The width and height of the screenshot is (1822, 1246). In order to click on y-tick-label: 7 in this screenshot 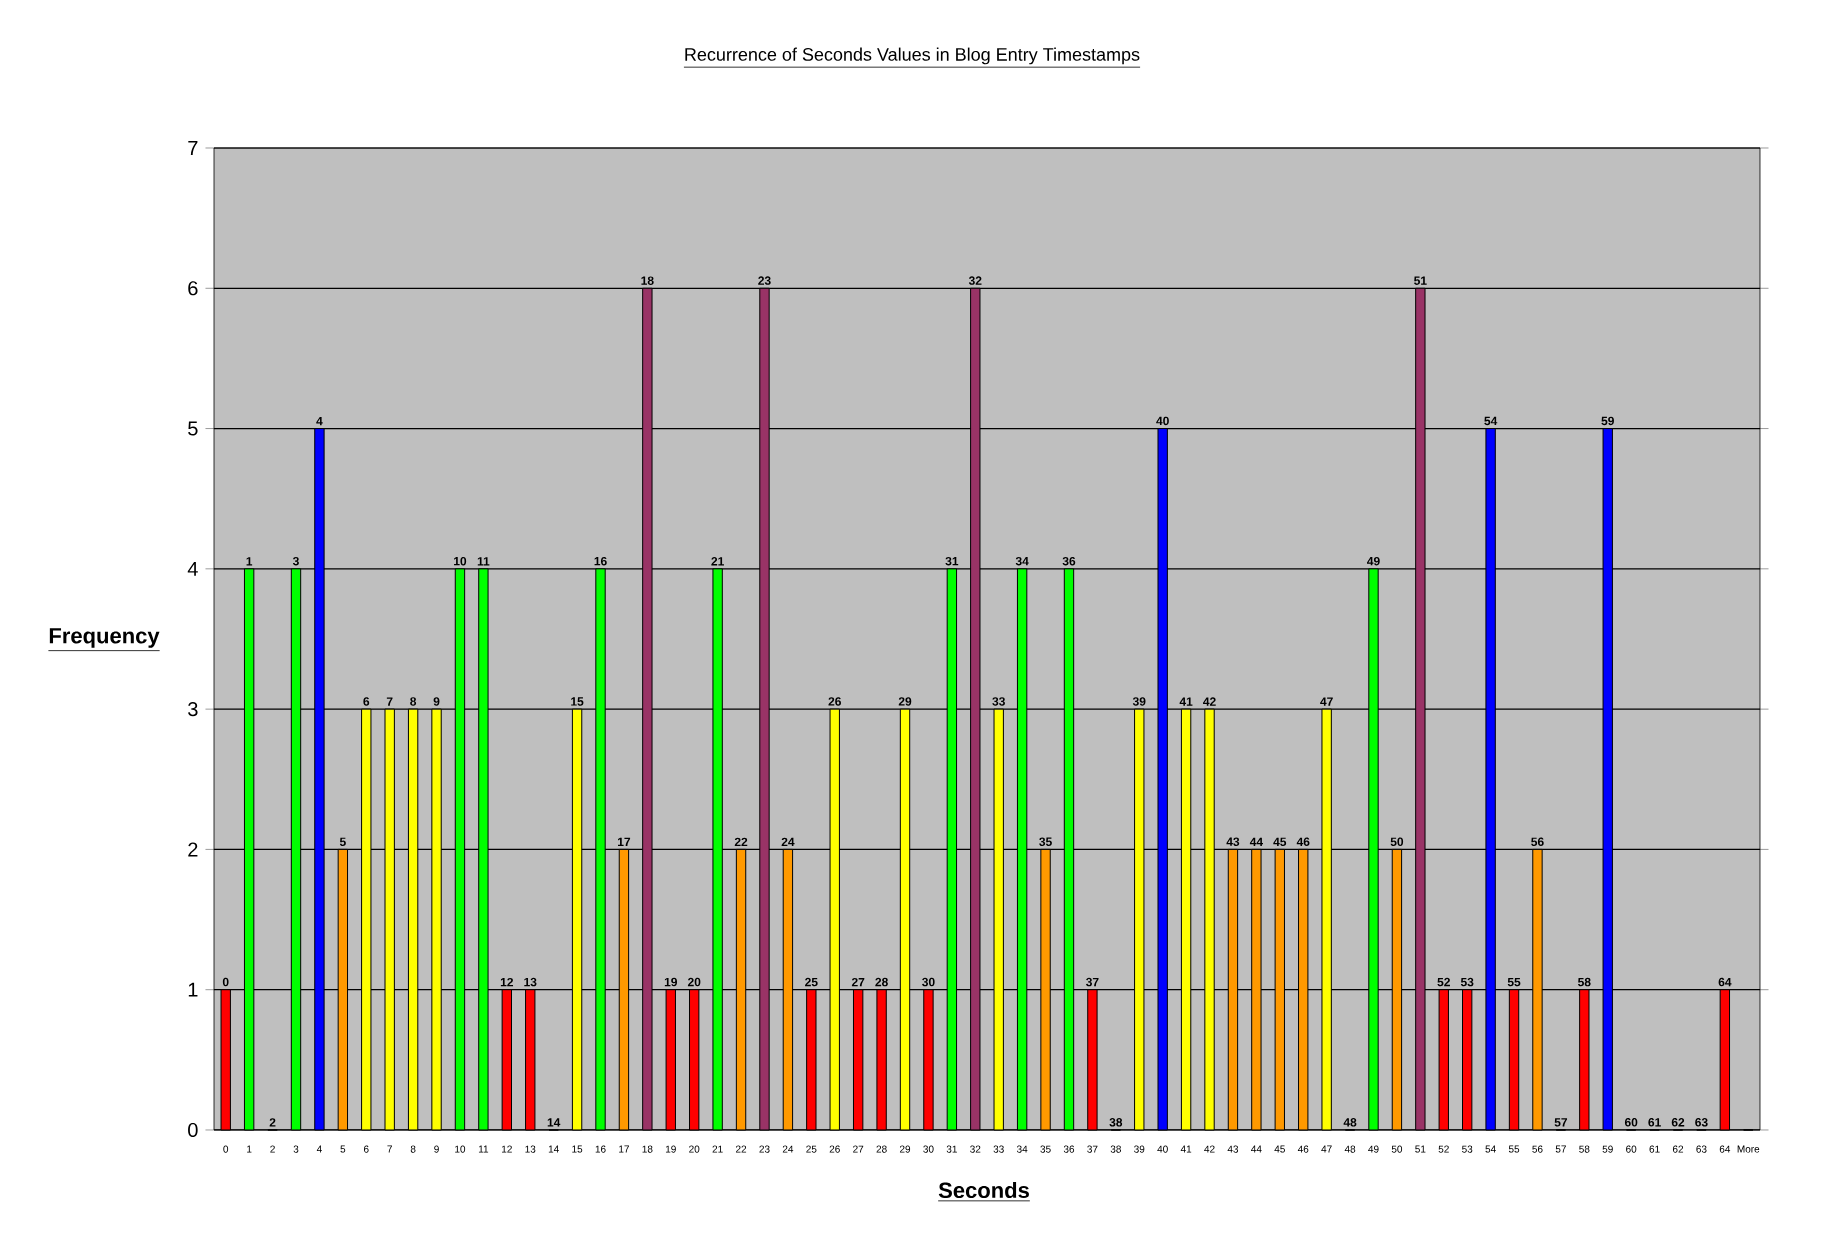, I will do `click(193, 148)`.